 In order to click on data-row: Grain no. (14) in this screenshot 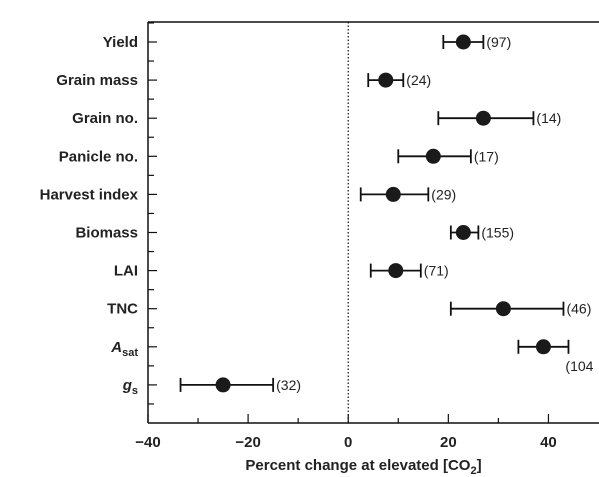, I will do `click(316, 118)`.